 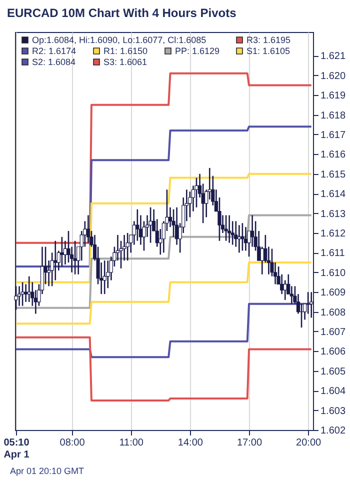 What do you see at coordinates (333, 254) in the screenshot?
I see `y-tick-label: 1.611` at bounding box center [333, 254].